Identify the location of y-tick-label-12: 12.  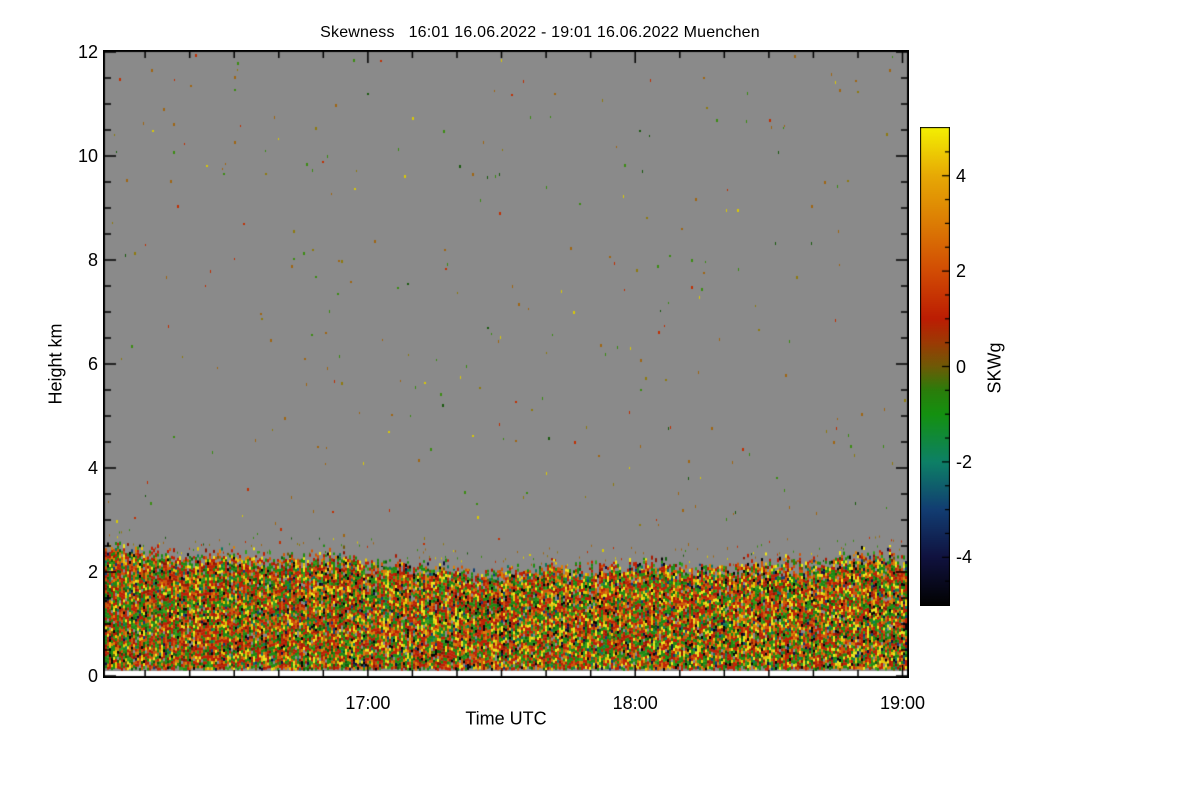
(87, 52).